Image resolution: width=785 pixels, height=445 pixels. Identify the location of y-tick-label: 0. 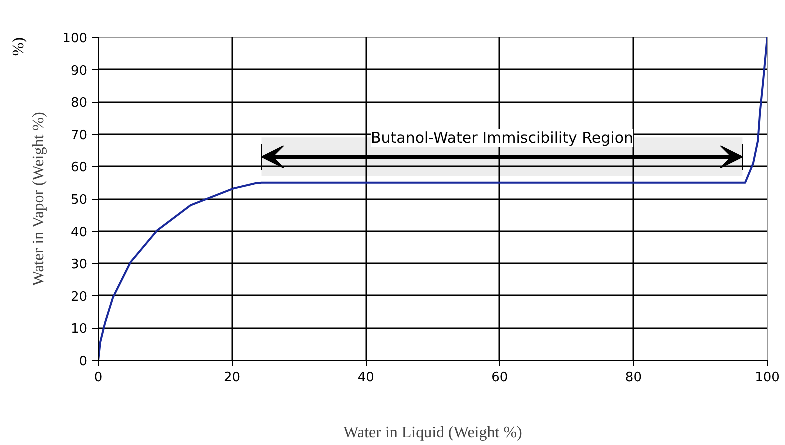
(83, 362).